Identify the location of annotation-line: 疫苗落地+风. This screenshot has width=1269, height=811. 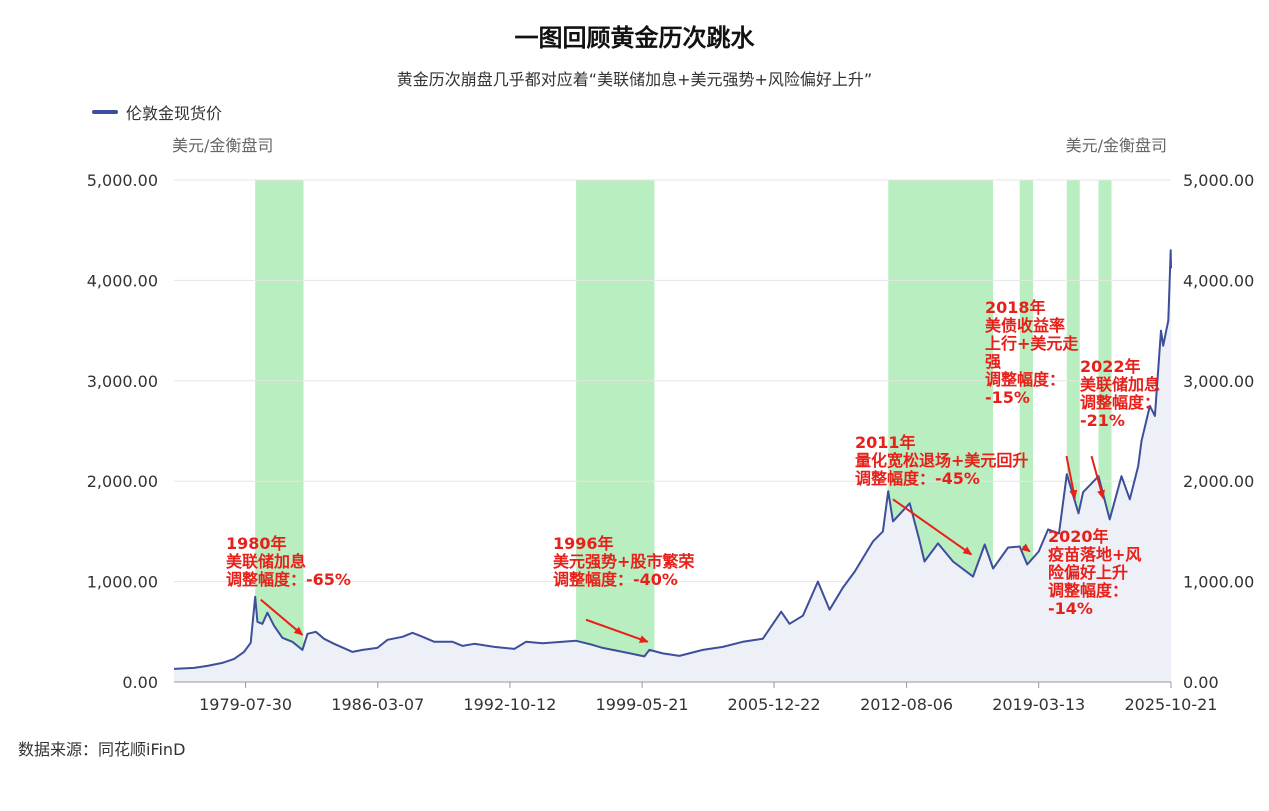
(1094, 554).